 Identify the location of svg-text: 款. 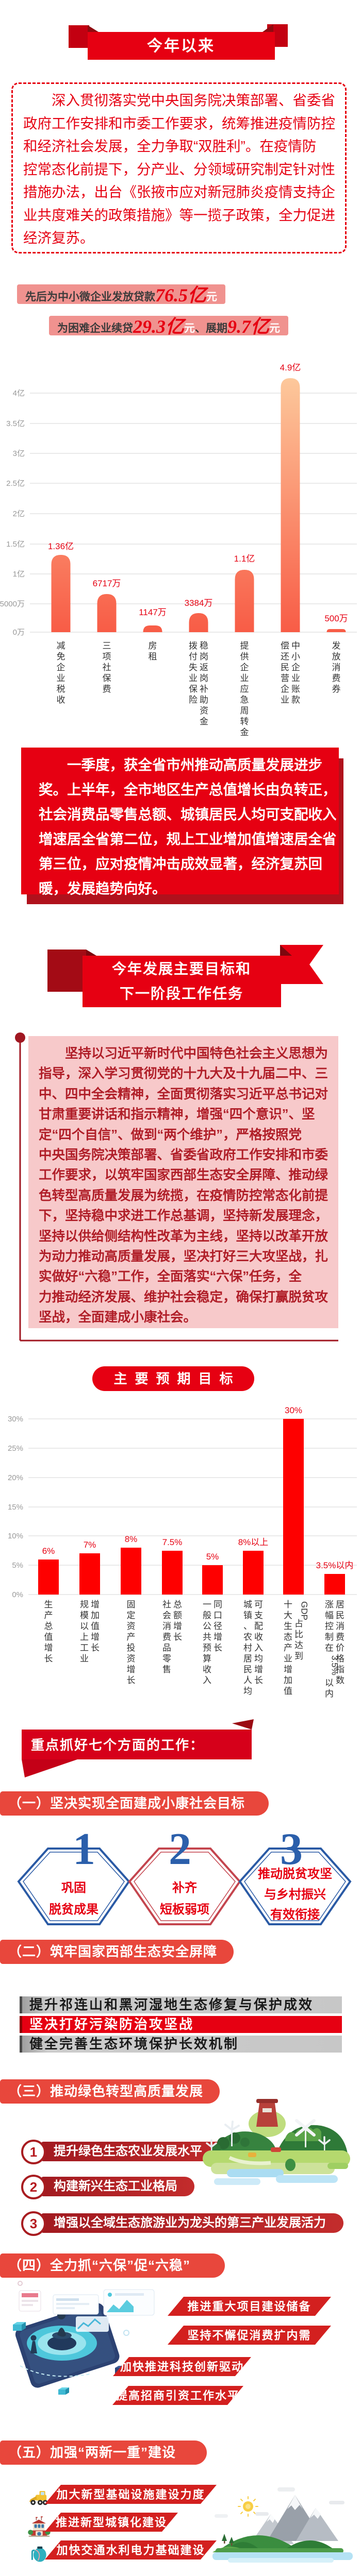
(295, 700).